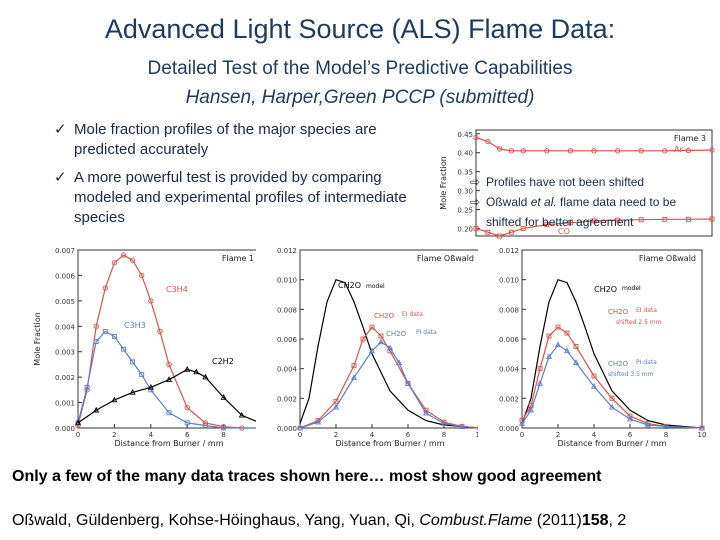  What do you see at coordinates (65, 327) in the screenshot?
I see `y-tick-label: 0.004` at bounding box center [65, 327].